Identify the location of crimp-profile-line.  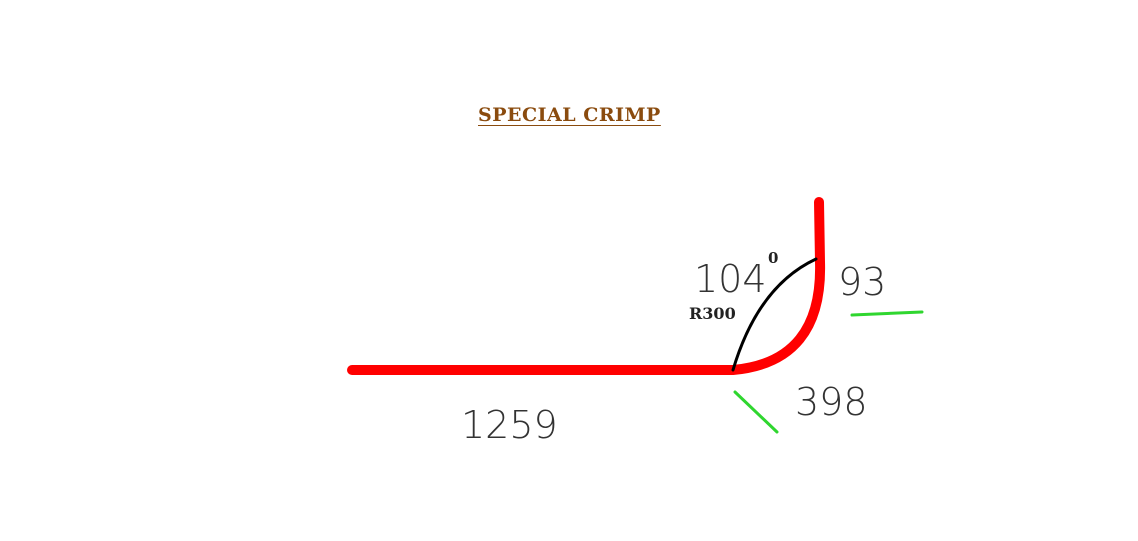
(586, 286).